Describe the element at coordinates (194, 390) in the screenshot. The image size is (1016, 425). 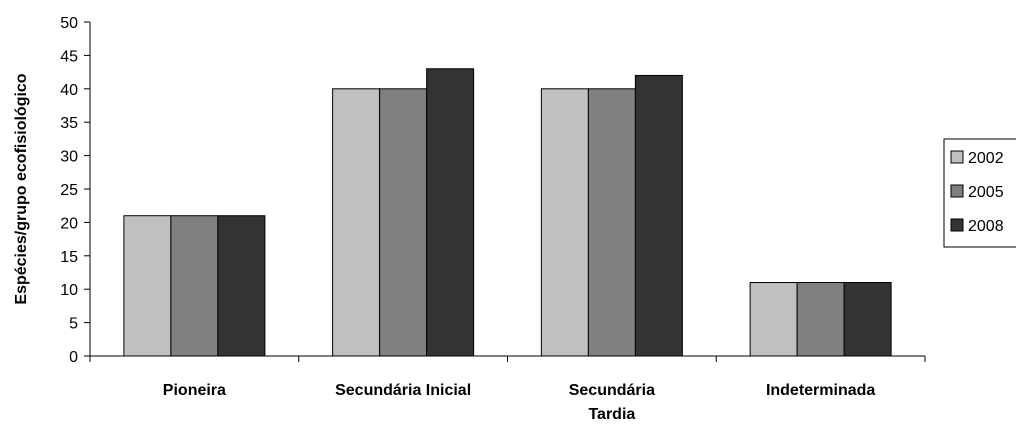
I see `category-label: Pioneira` at that location.